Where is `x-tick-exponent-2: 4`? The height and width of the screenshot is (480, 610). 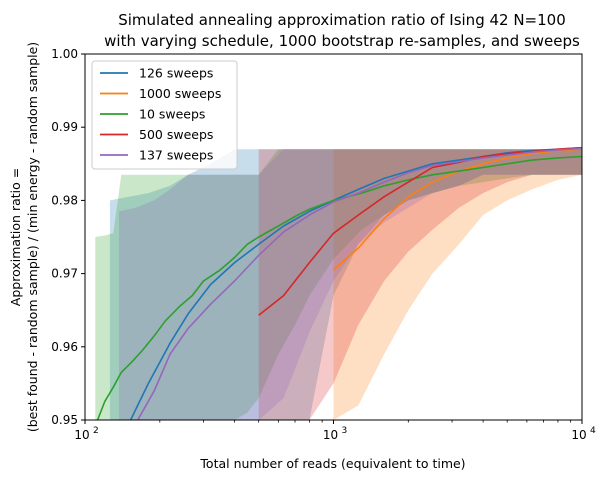 x-tick-exponent-2: 4 is located at coordinates (593, 431).